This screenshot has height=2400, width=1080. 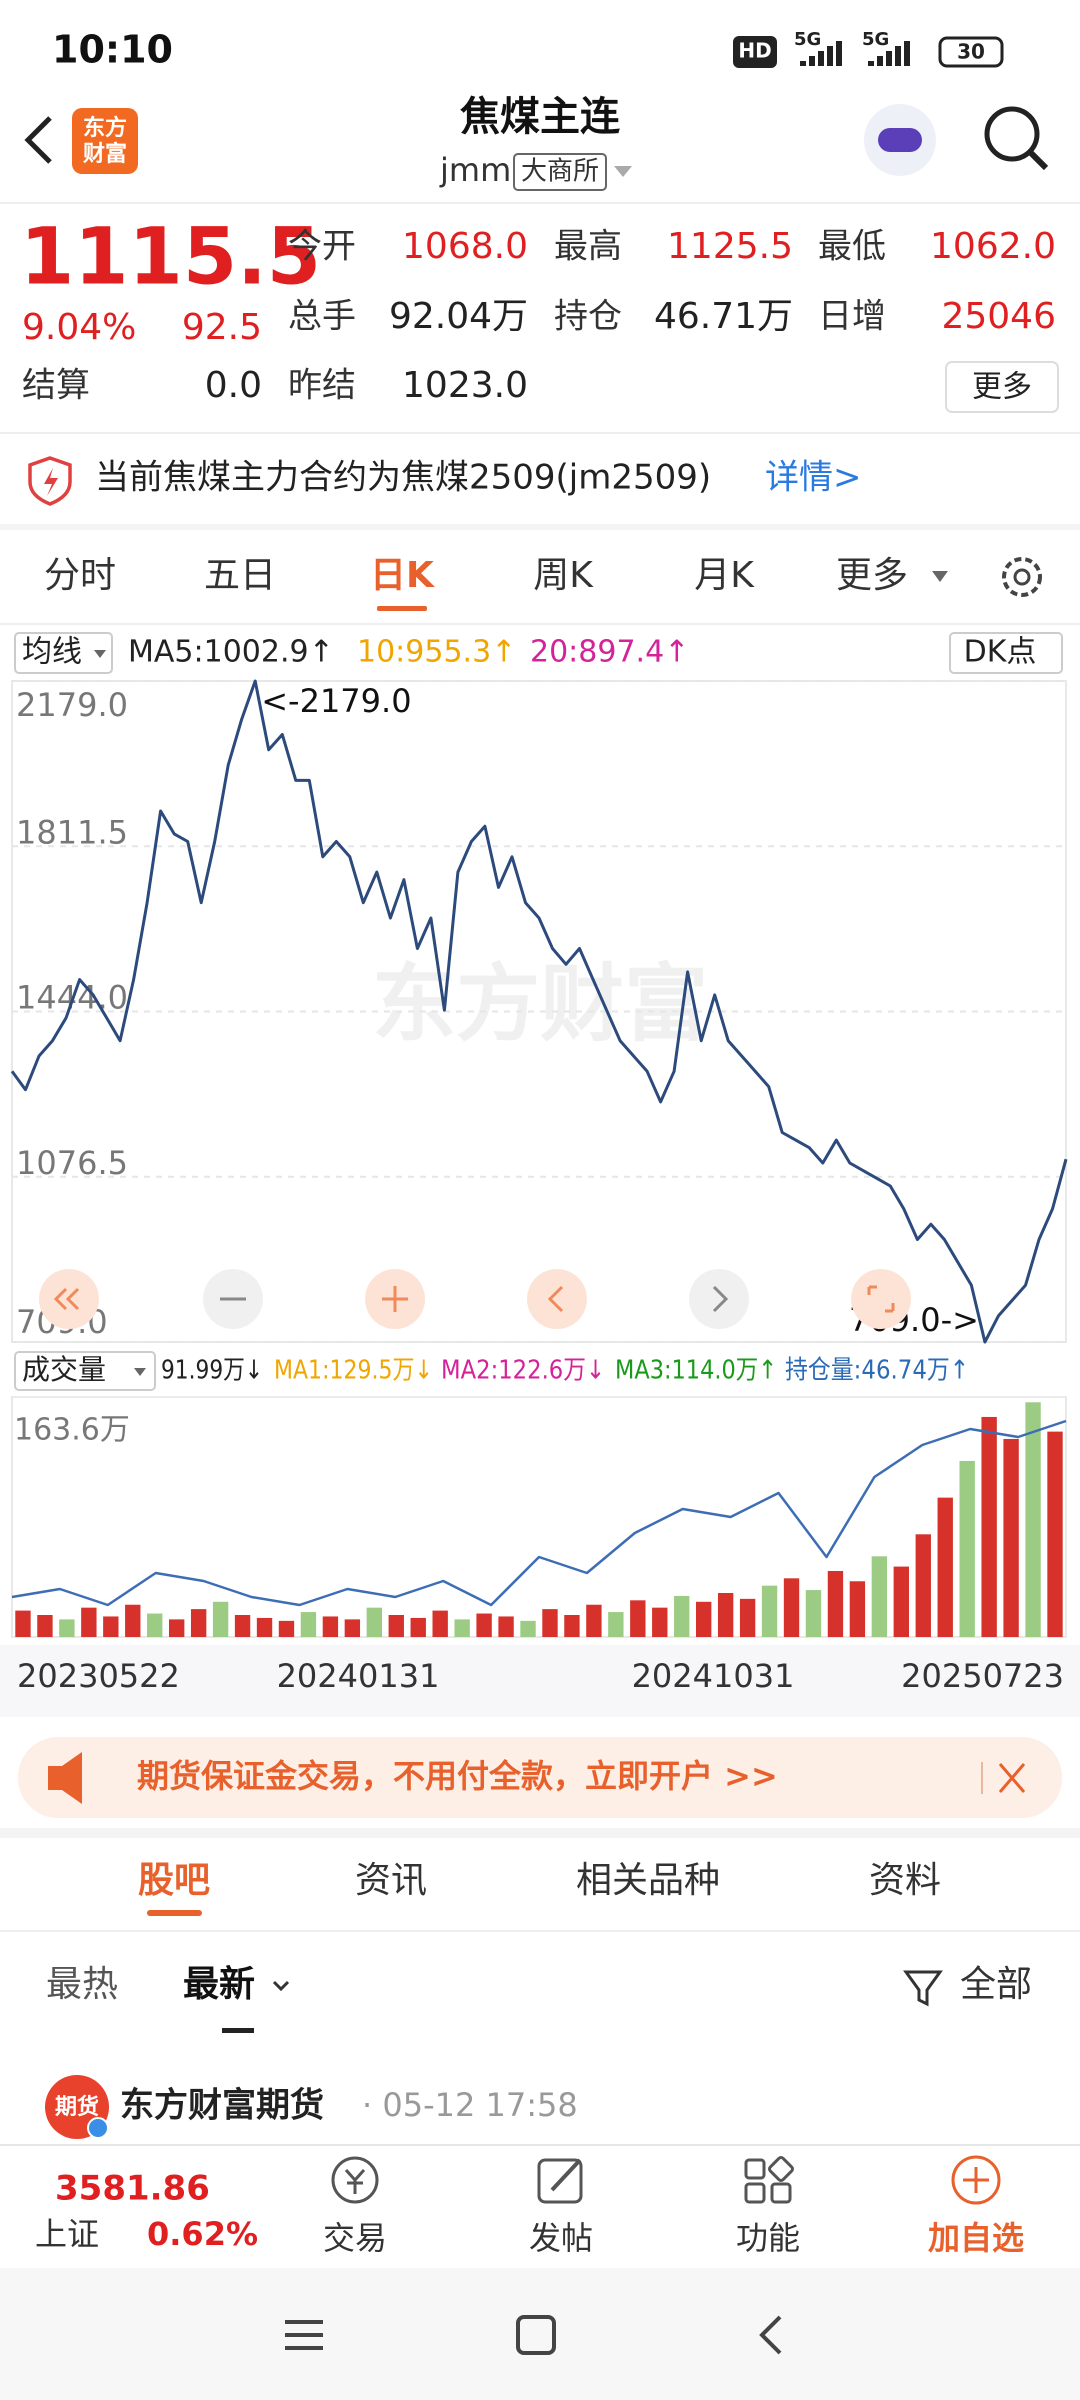 I want to click on period-tab: 日K, so click(x=402, y=575).